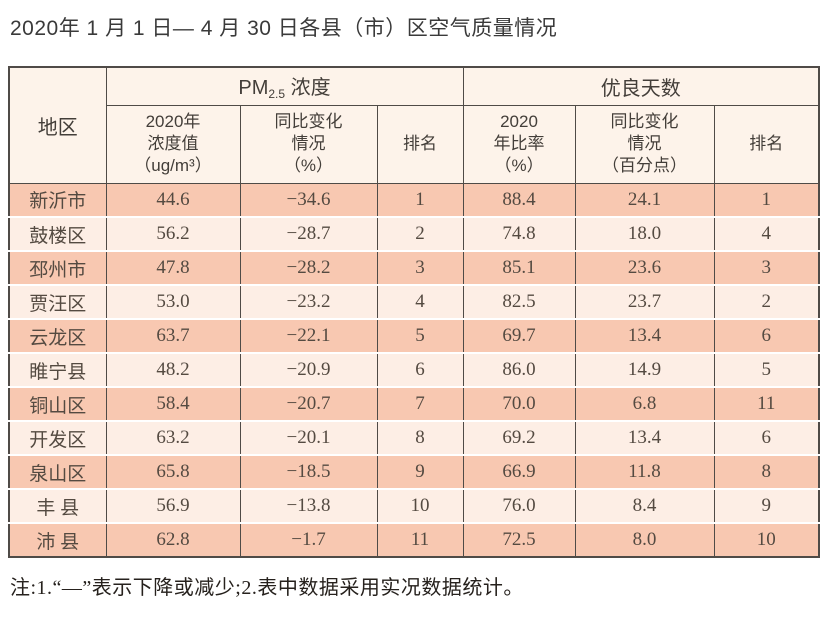 The width and height of the screenshot is (825, 620). What do you see at coordinates (308, 404) in the screenshot?
I see `value-cell: −20.7` at bounding box center [308, 404].